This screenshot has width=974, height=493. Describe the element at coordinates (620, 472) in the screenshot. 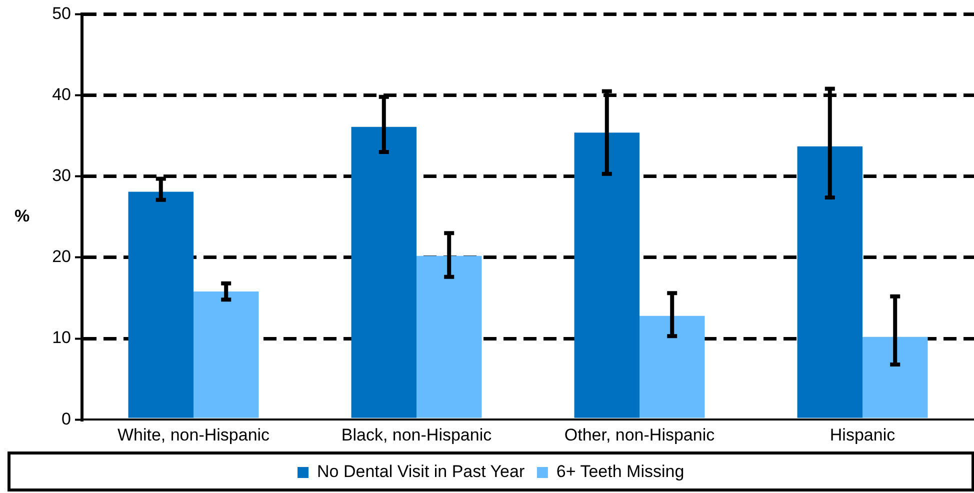

I see `legend-label: 6+ Teeth Missing` at that location.